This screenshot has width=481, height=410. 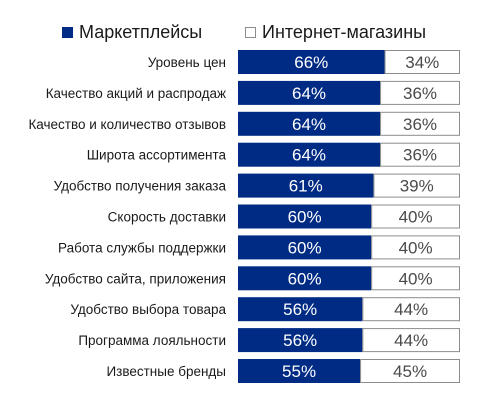 I want to click on category-label: Удобство сайта, приложения, so click(x=135, y=278).